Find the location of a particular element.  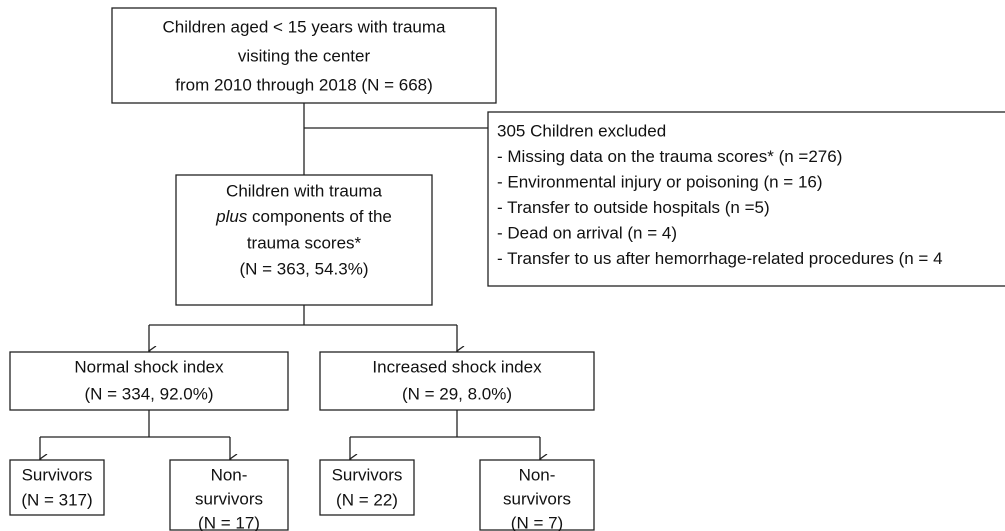

node-line: visiting the center is located at coordinates (304, 55).